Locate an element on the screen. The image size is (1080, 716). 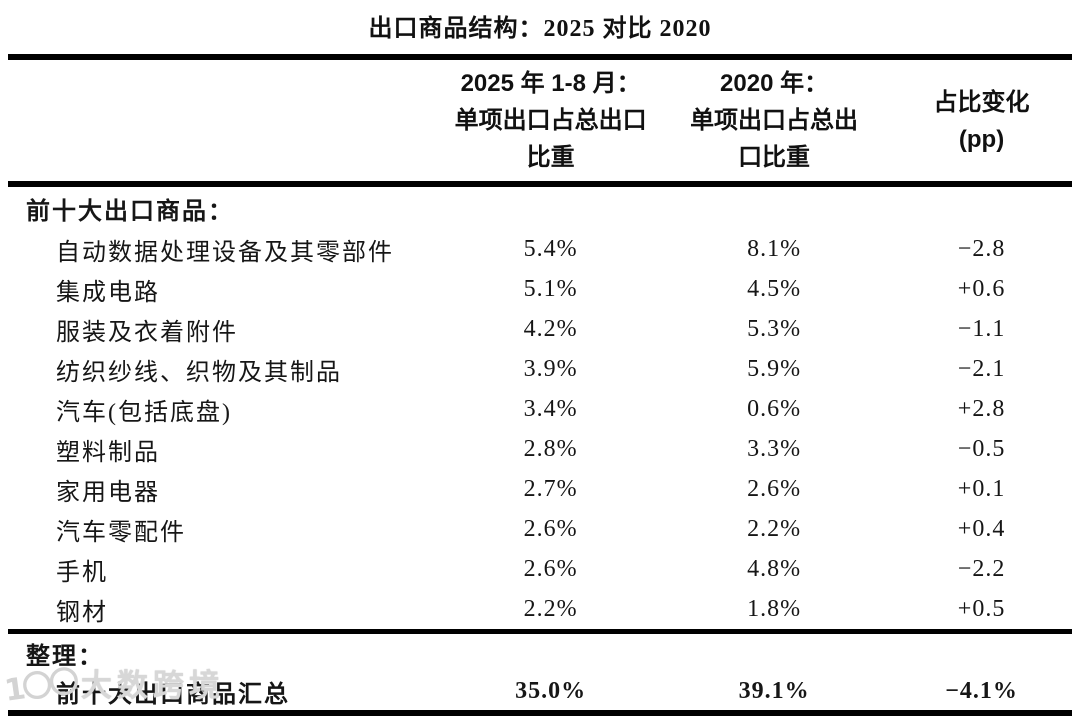
table-row: 塑料制品 2.8% 3.3% −0.5 is located at coordinates (540, 449).